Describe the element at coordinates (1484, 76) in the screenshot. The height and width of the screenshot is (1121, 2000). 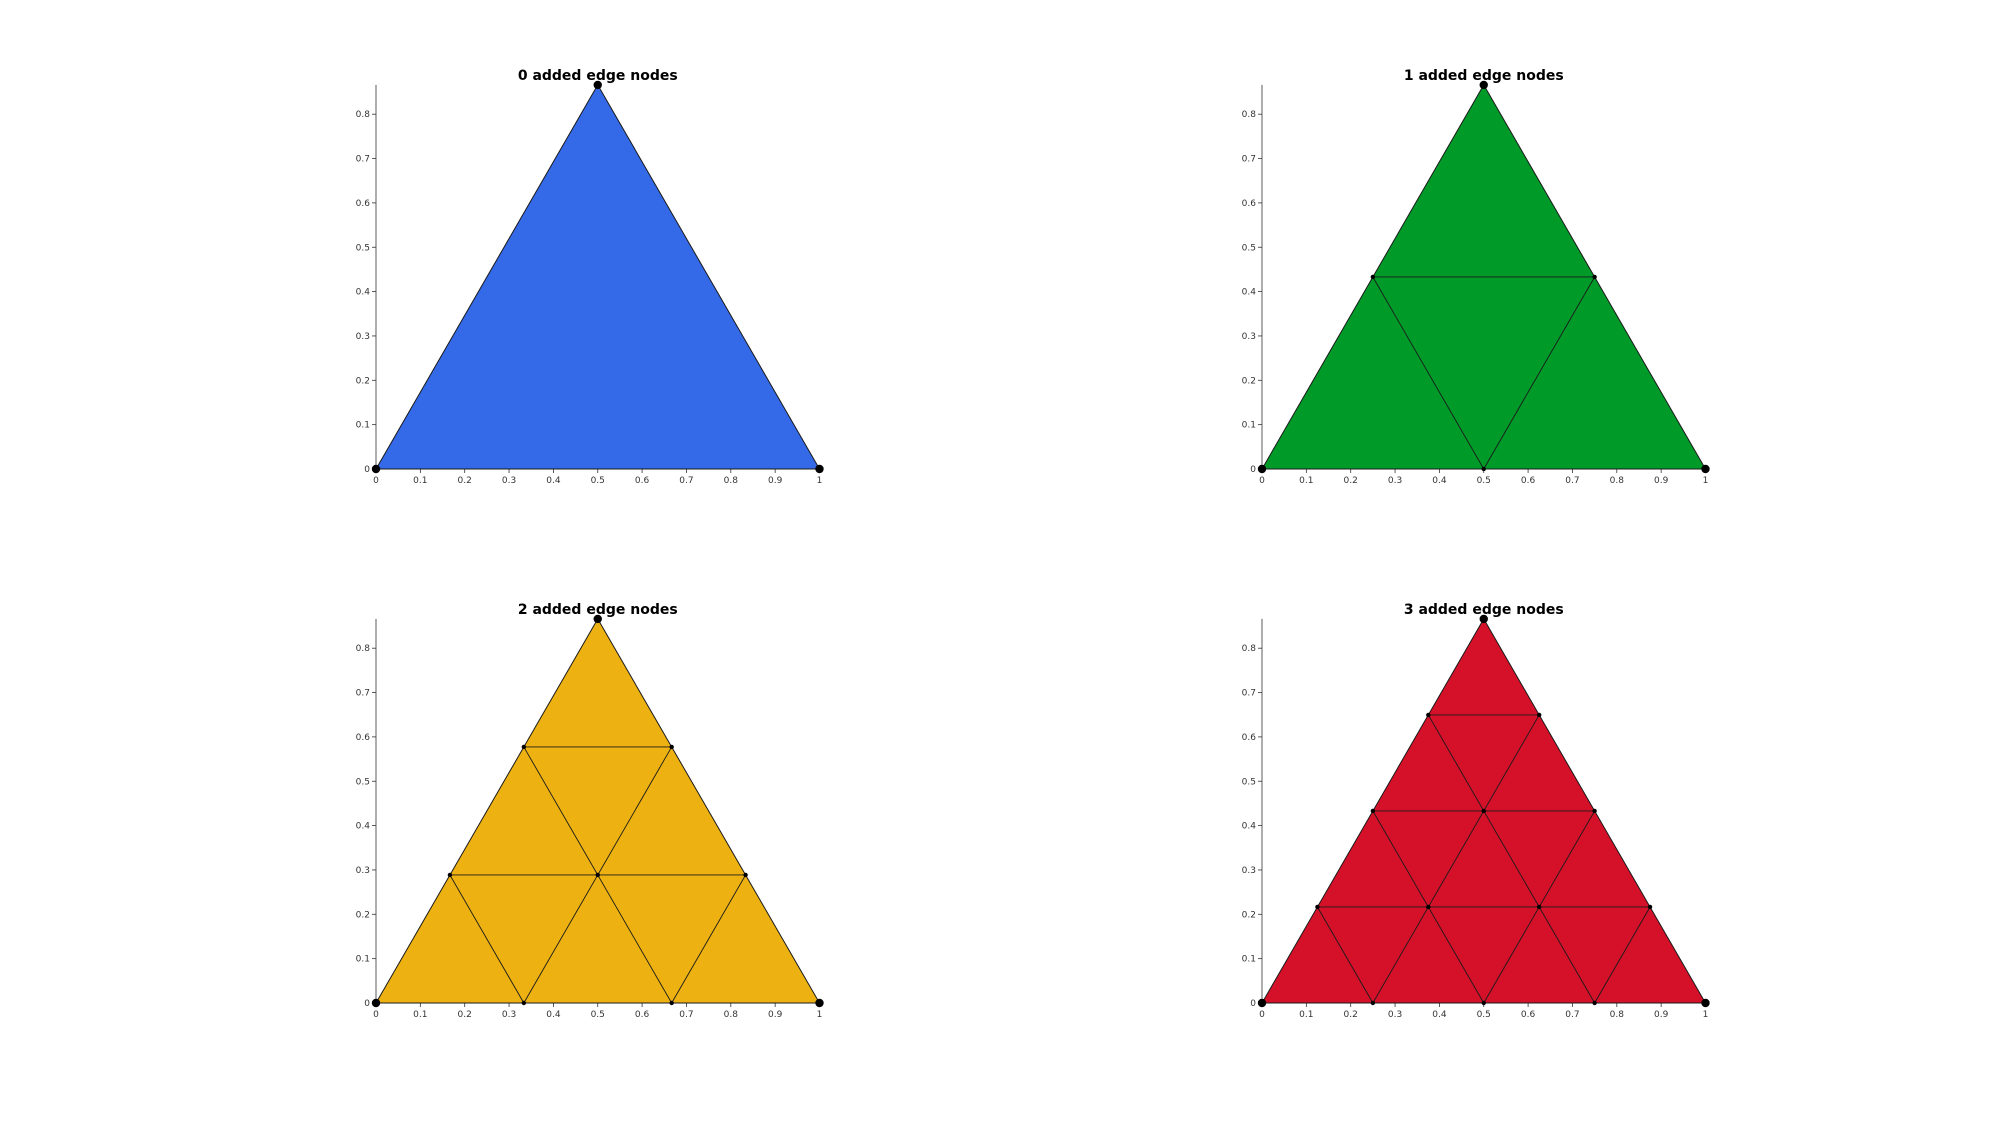
I see `panel-title: 1 added edge nodes` at that location.